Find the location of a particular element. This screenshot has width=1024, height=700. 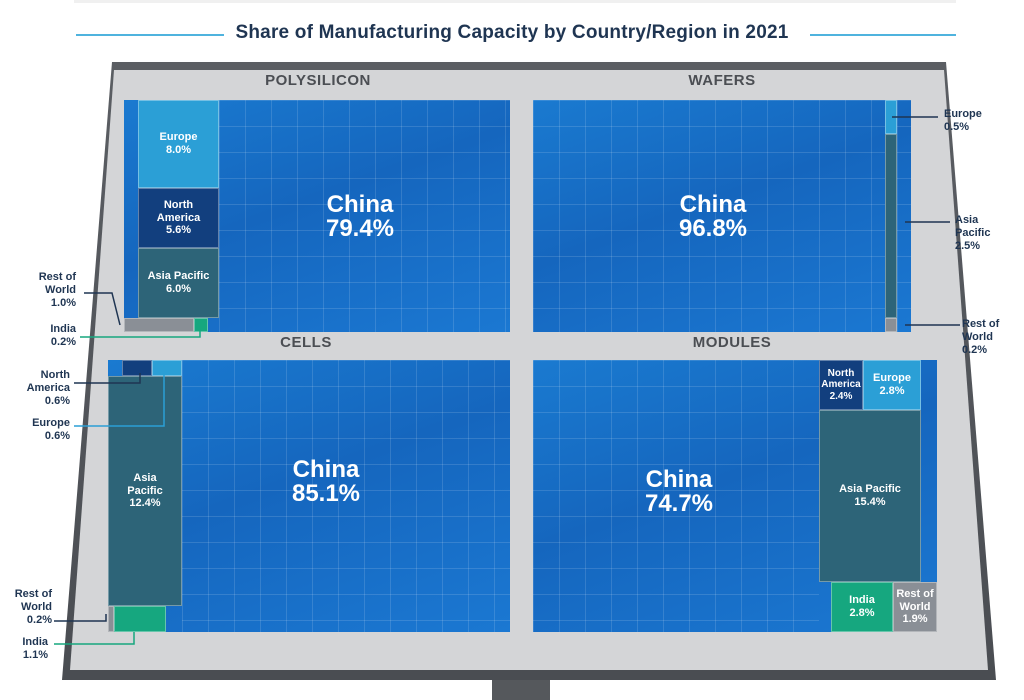

callout-cells-north-america: North America 0.6% is located at coordinates (38, 389).